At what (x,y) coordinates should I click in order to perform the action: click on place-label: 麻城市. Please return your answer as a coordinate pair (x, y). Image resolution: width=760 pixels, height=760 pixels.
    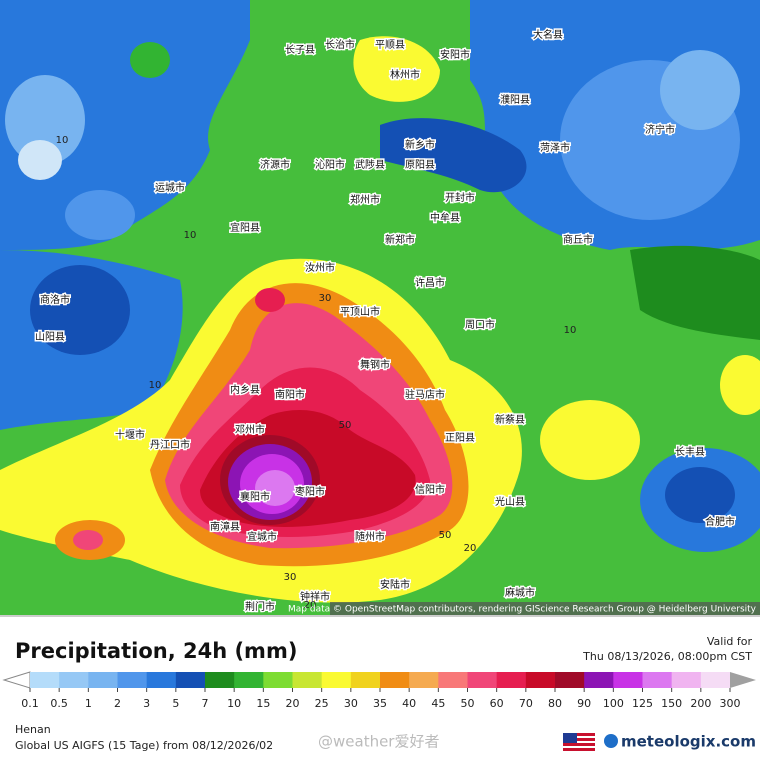
    Looking at the image, I should click on (520, 592).